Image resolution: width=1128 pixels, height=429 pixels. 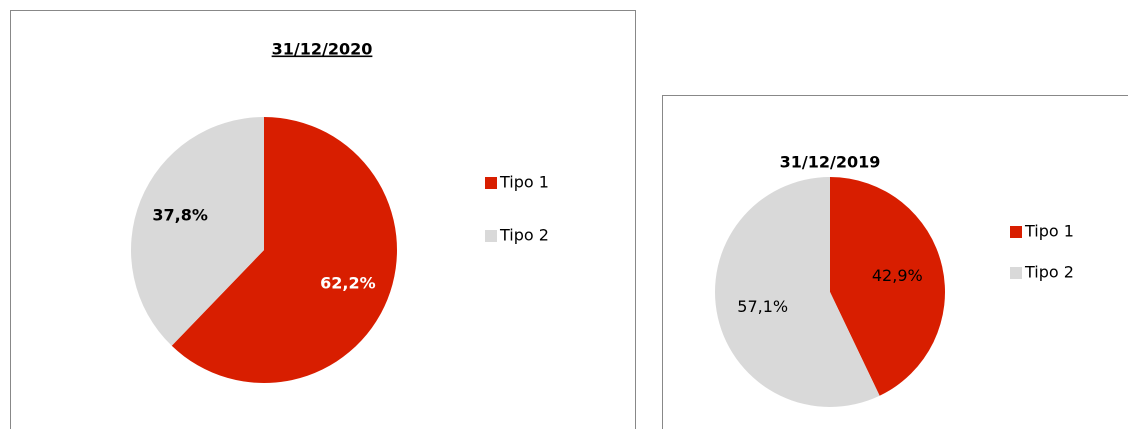 I want to click on data-label: 37,8%, so click(x=180, y=215).